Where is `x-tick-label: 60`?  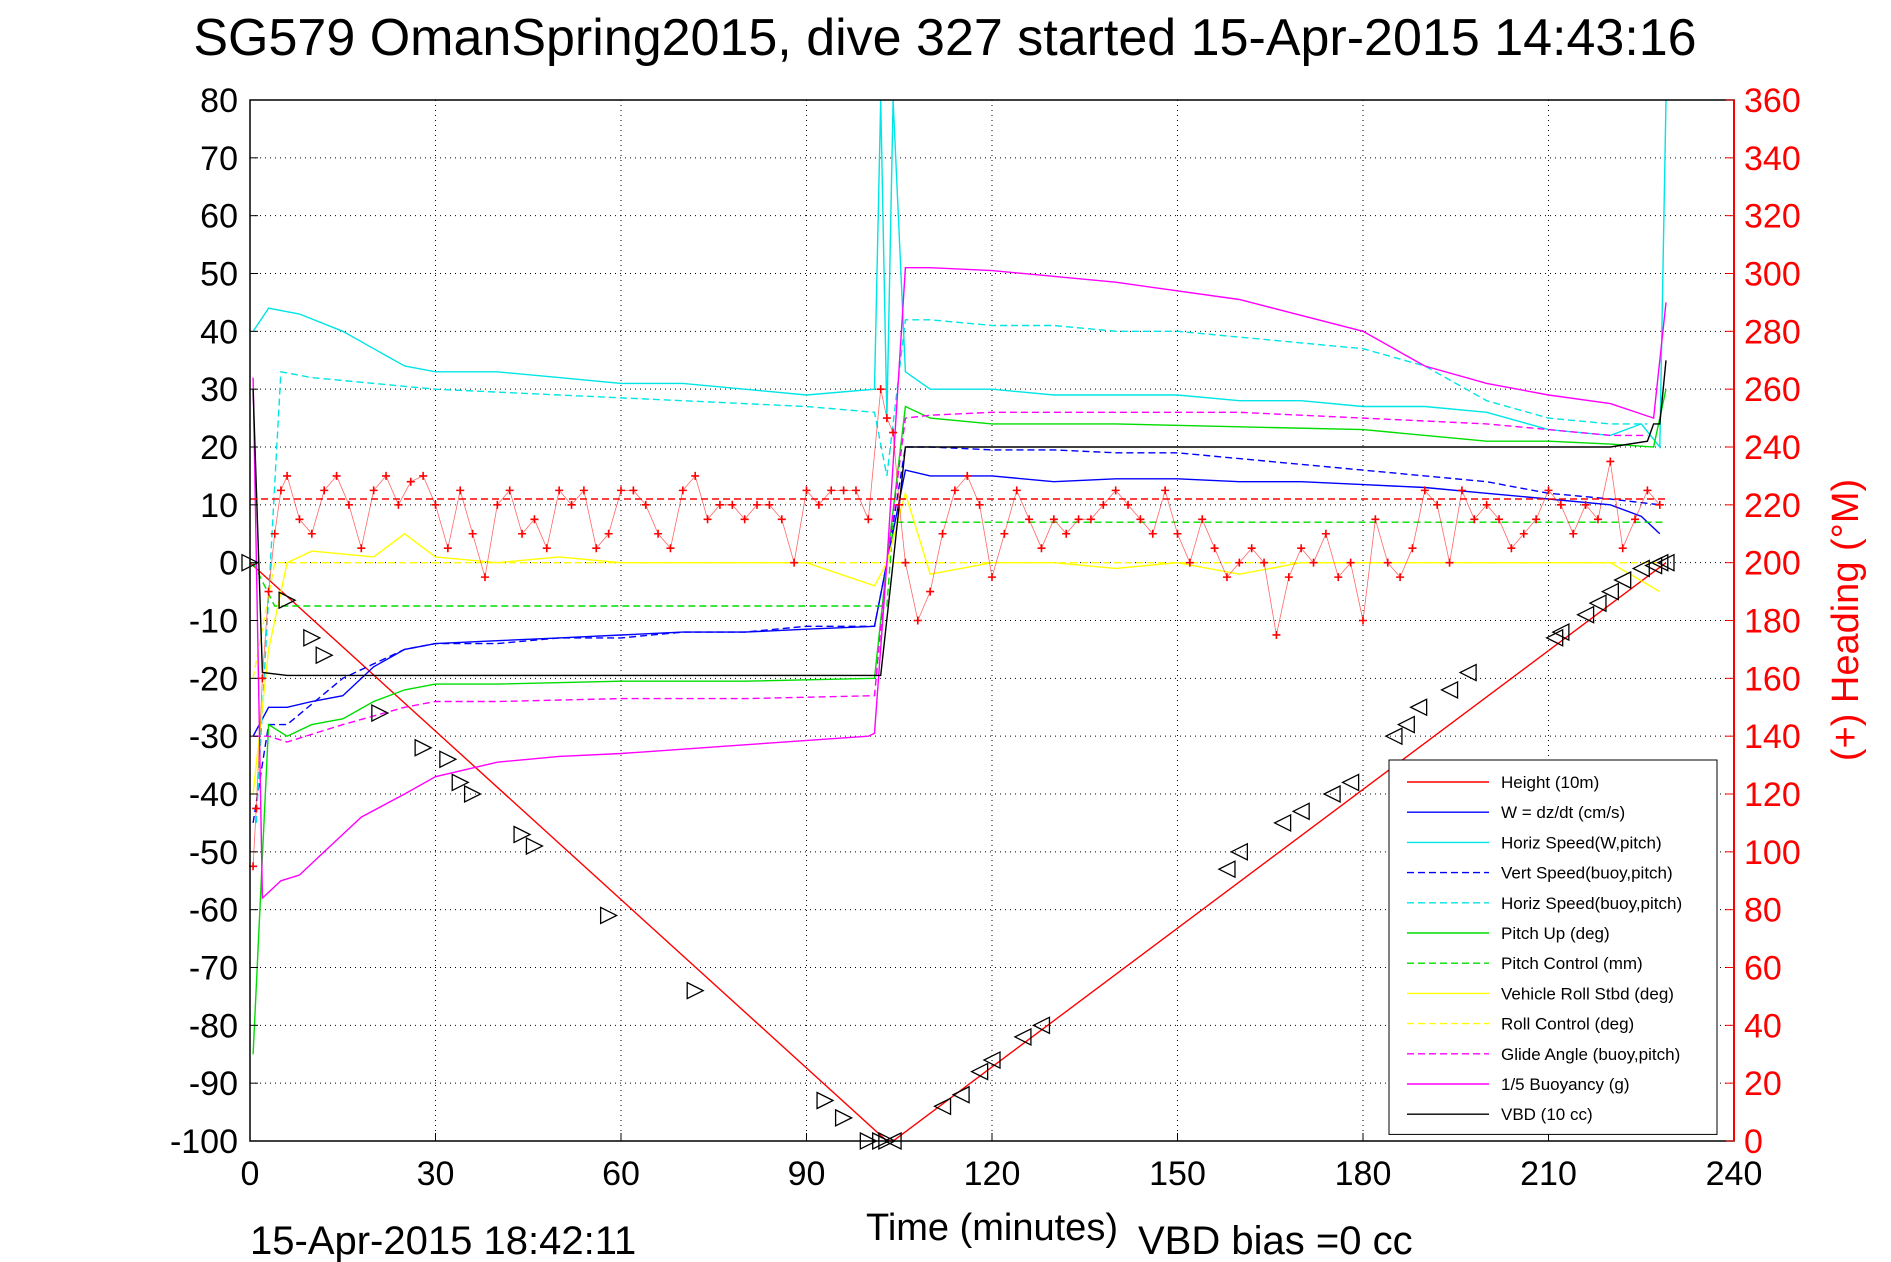
x-tick-label: 60 is located at coordinates (621, 1174).